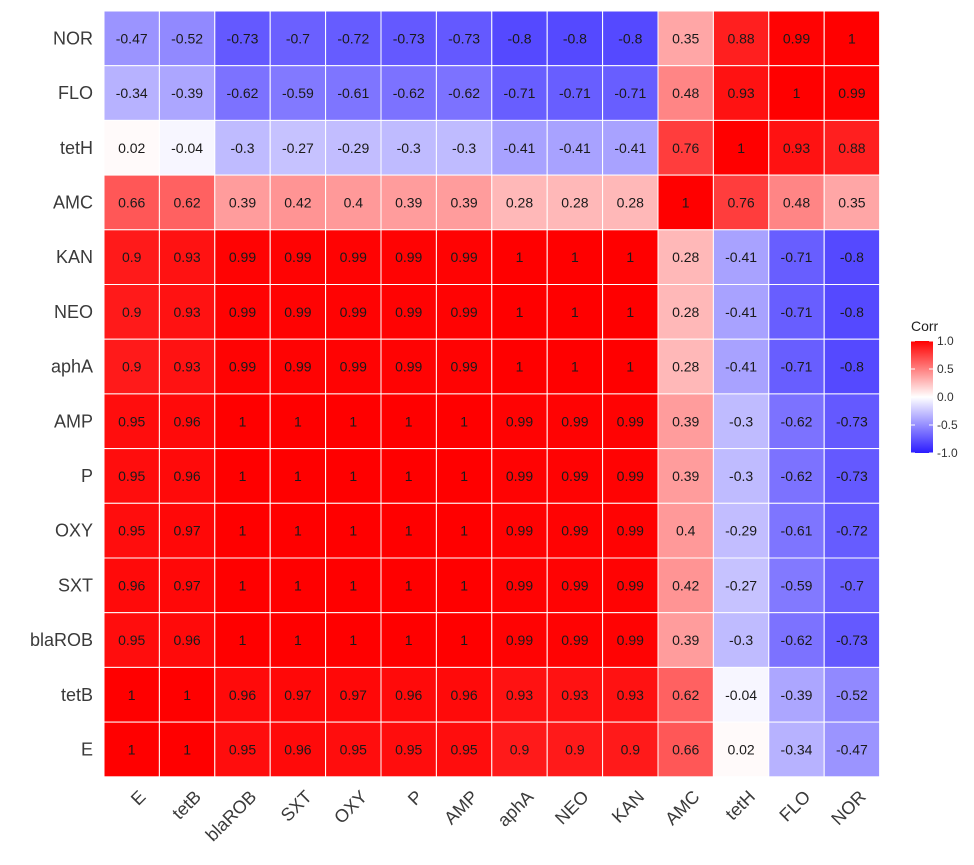 Image resolution: width=974 pixels, height=865 pixels. I want to click on x-tick-label: KAN, so click(628, 807).